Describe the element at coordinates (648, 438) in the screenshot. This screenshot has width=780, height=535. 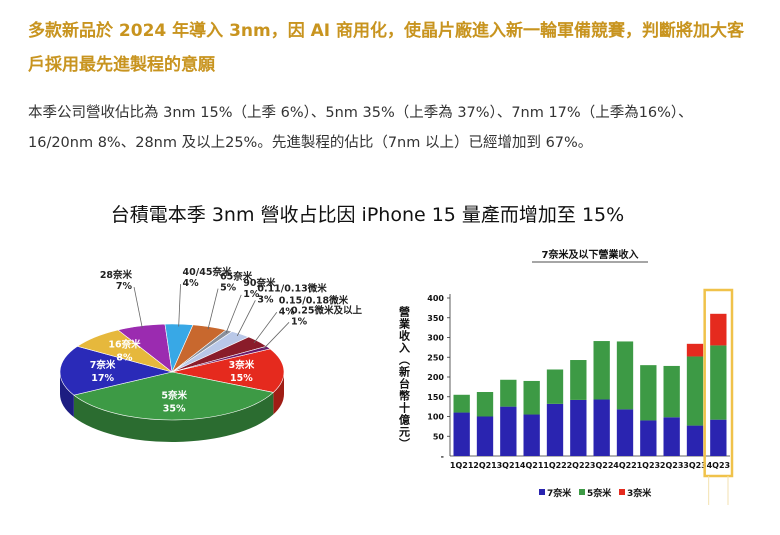
I see `bar-7奈米-1Q23` at that location.